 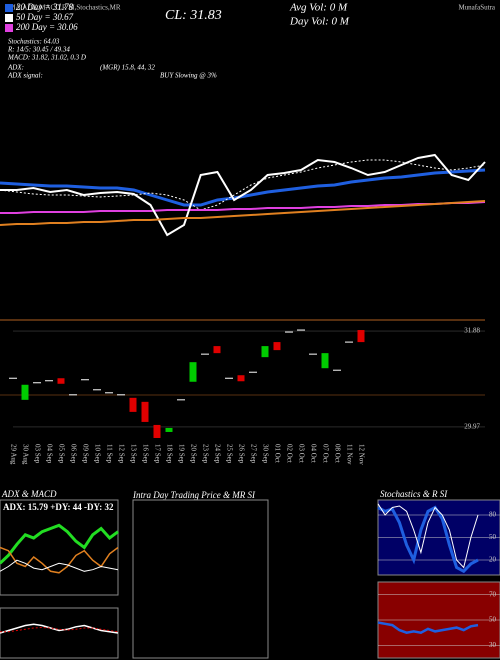 I want to click on x-tick-label: 11 Sep, so click(x=109, y=453).